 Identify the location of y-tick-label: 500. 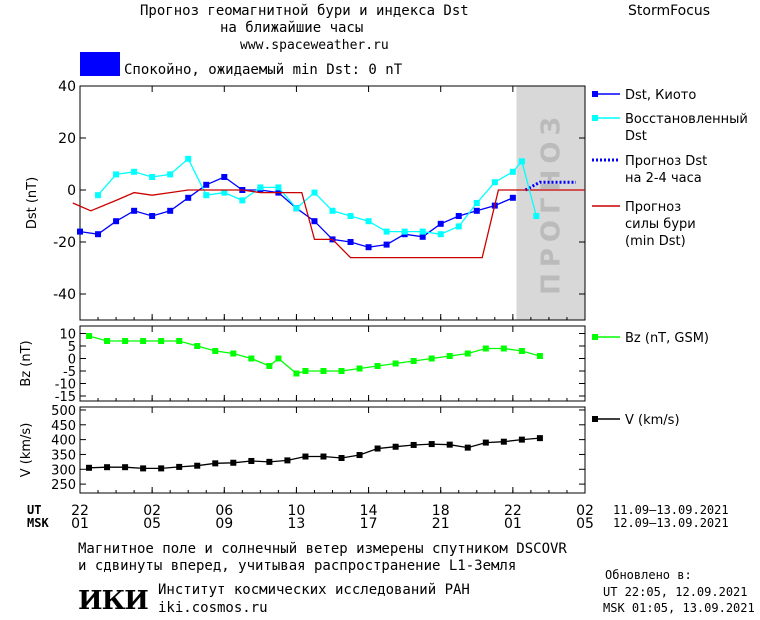
(63, 411).